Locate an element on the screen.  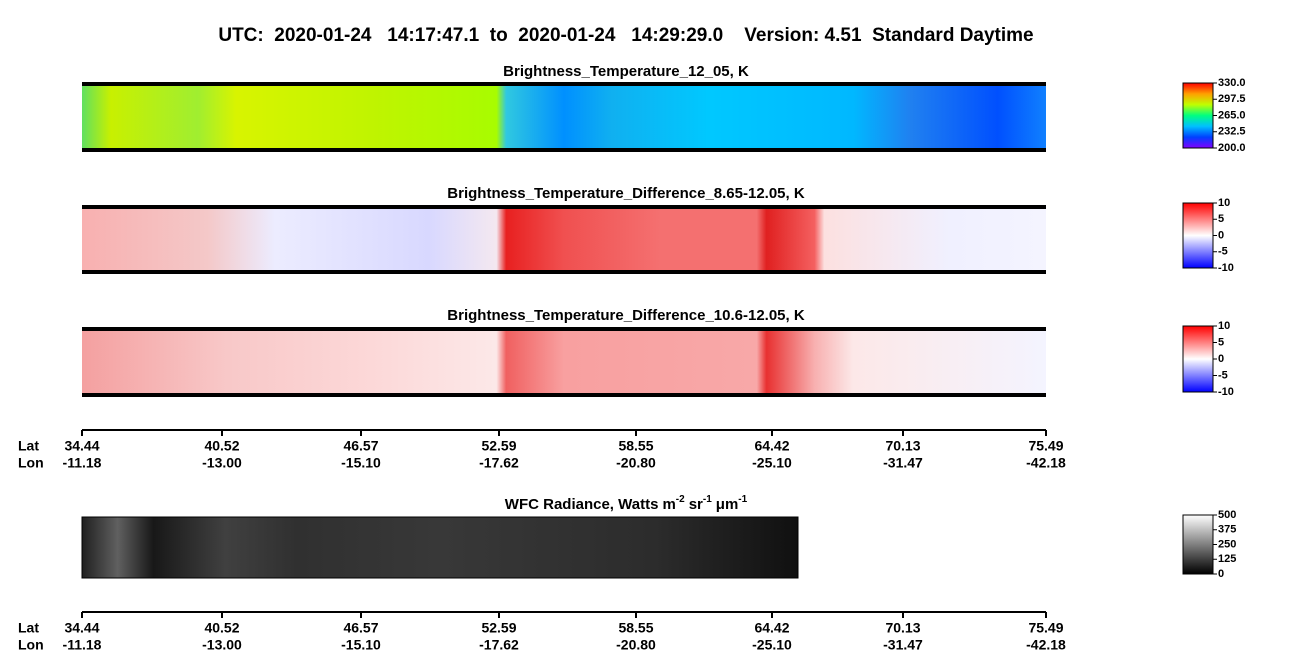
colorbar-label: 265.0 is located at coordinates (1232, 115).